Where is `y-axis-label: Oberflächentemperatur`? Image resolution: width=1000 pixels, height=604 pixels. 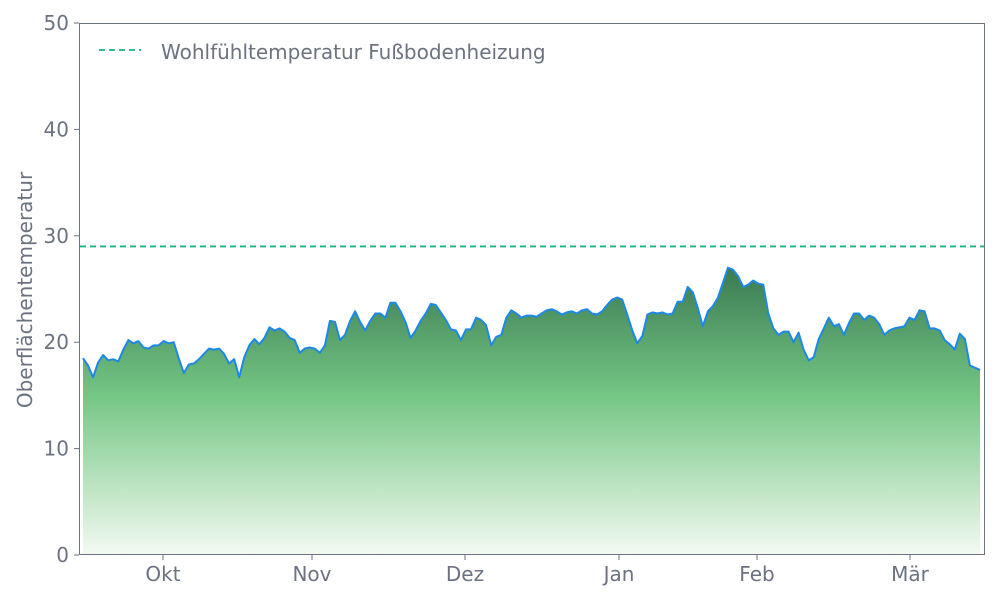 y-axis-label: Oberflächentemperatur is located at coordinates (25, 289).